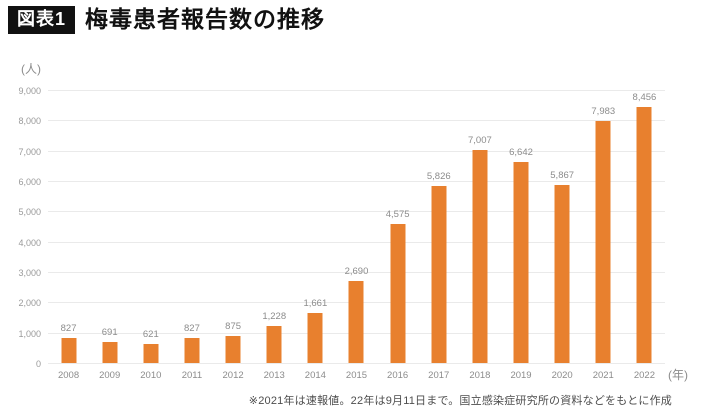  What do you see at coordinates (151, 375) in the screenshot?
I see `x-tick-label: 2010` at bounding box center [151, 375].